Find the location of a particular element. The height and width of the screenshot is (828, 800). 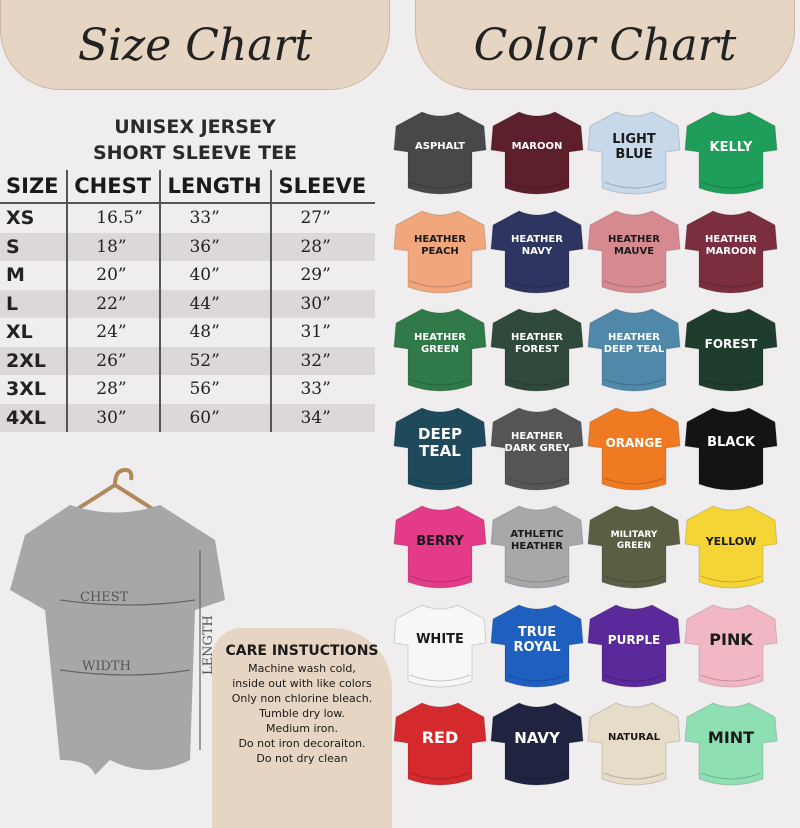

table-row: 2XL 26” 52” 32” is located at coordinates (187, 360).